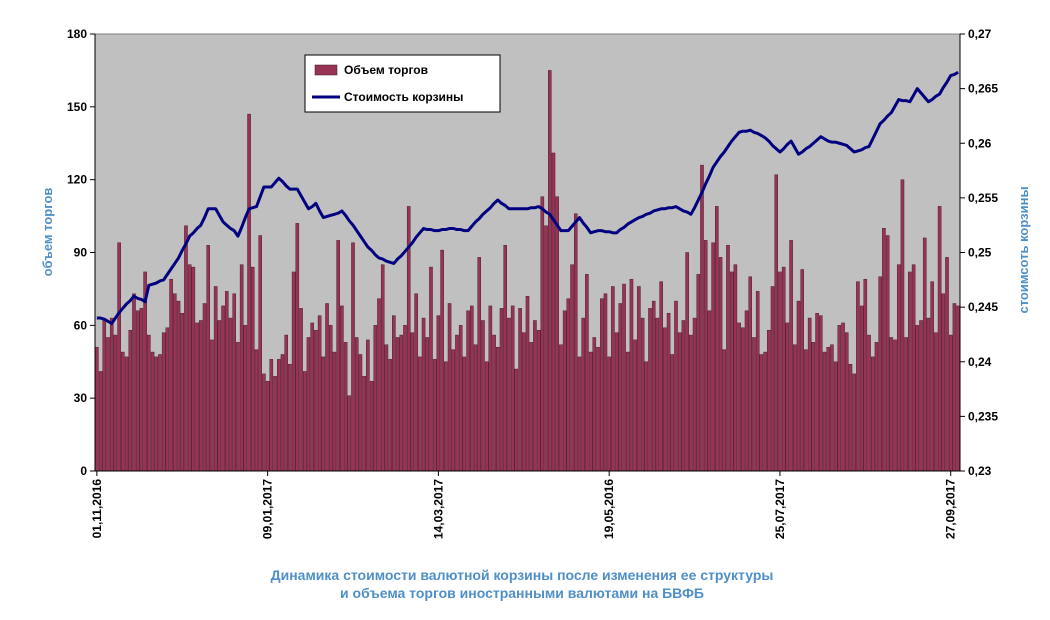 The image size is (1050, 620). I want to click on x-tick-label: 01,11,2016, so click(97, 509).